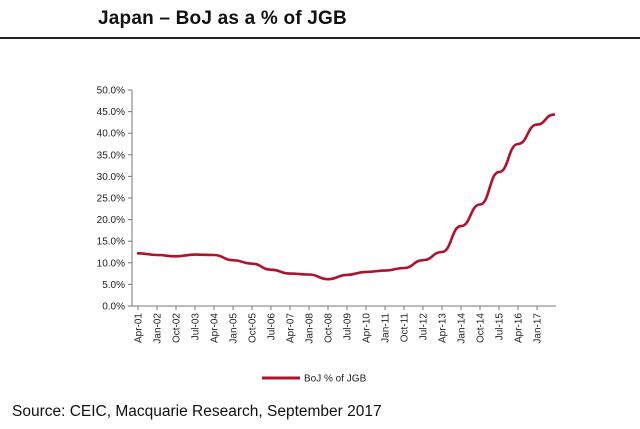 This screenshot has width=640, height=429. What do you see at coordinates (111, 177) in the screenshot?
I see `y-tick-label: 30.0%` at bounding box center [111, 177].